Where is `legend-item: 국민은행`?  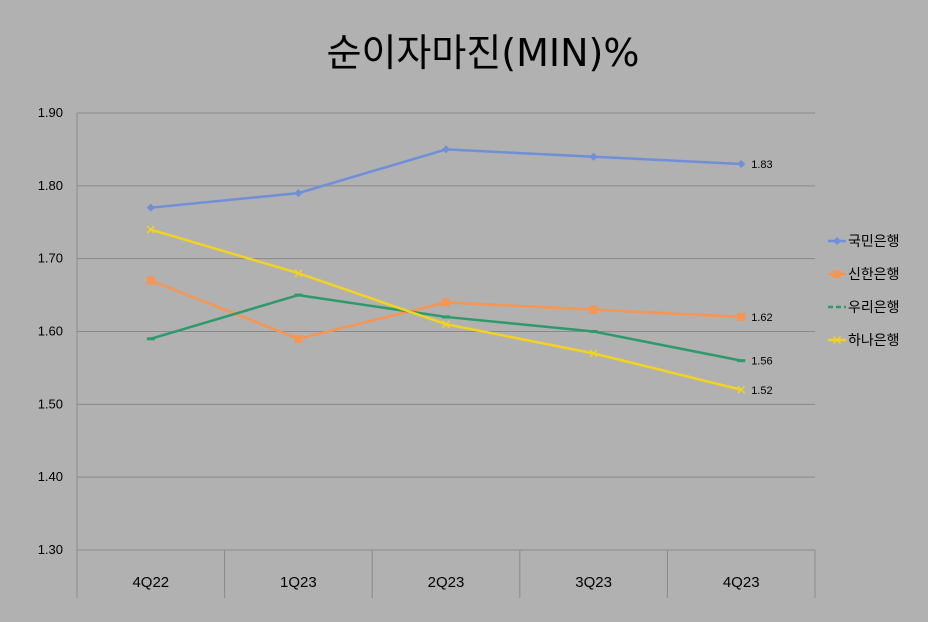
legend-item: 국민은행 is located at coordinates (864, 242).